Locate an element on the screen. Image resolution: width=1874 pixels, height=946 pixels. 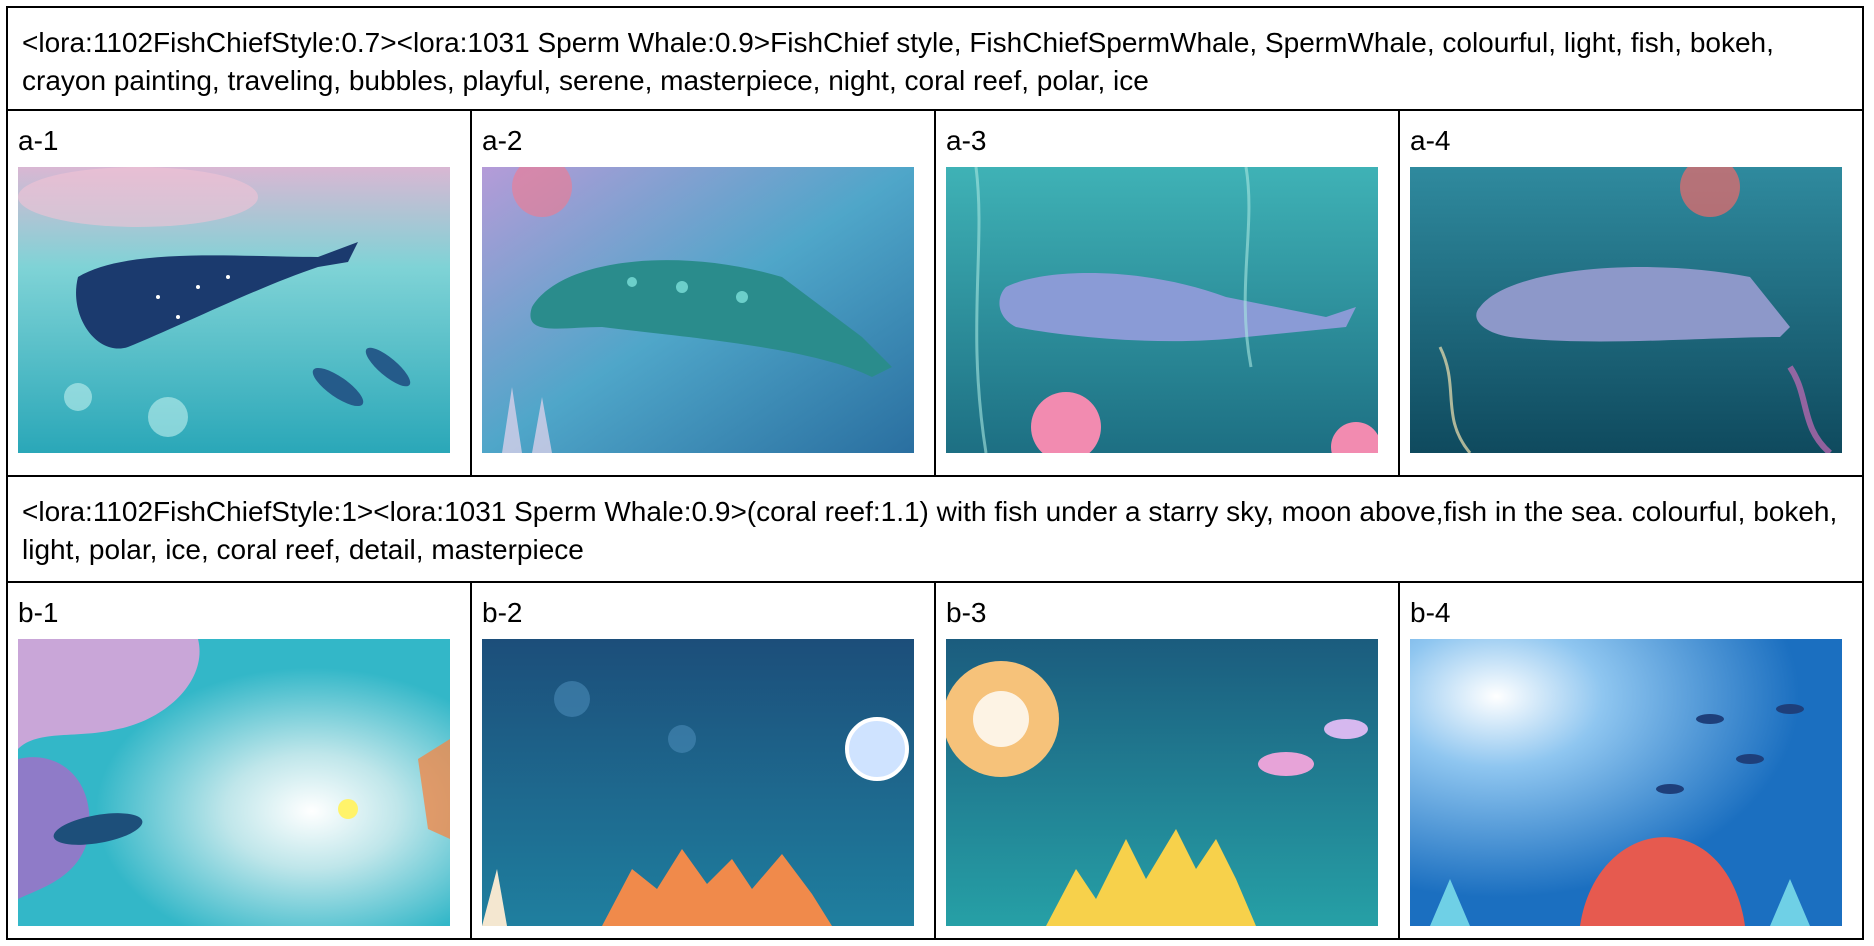
image-label-a-4: a-4 is located at coordinates (1430, 140).